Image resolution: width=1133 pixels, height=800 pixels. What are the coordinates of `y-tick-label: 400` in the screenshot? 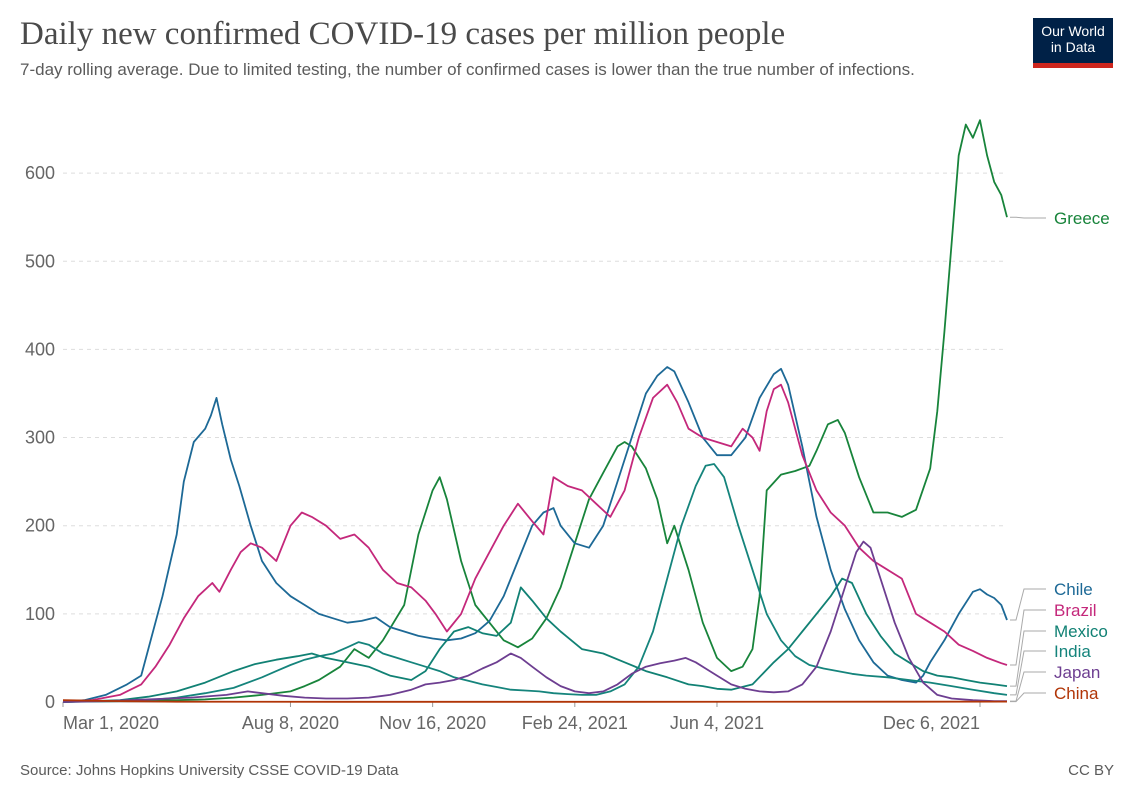 It's located at (40, 349).